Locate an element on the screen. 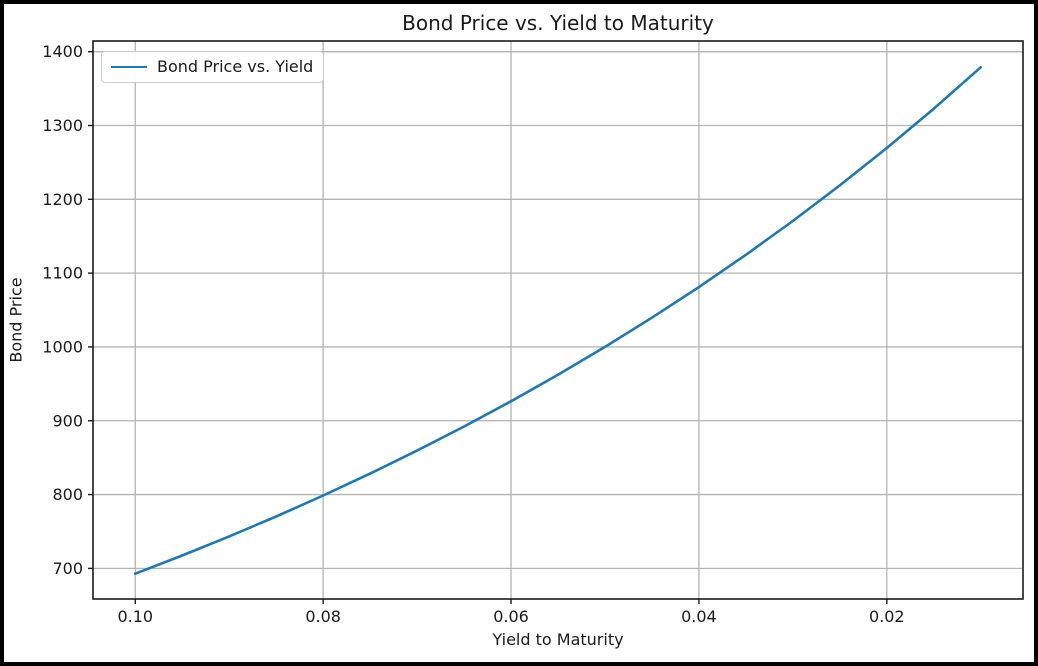  svg-text: 0.10 is located at coordinates (135, 616).